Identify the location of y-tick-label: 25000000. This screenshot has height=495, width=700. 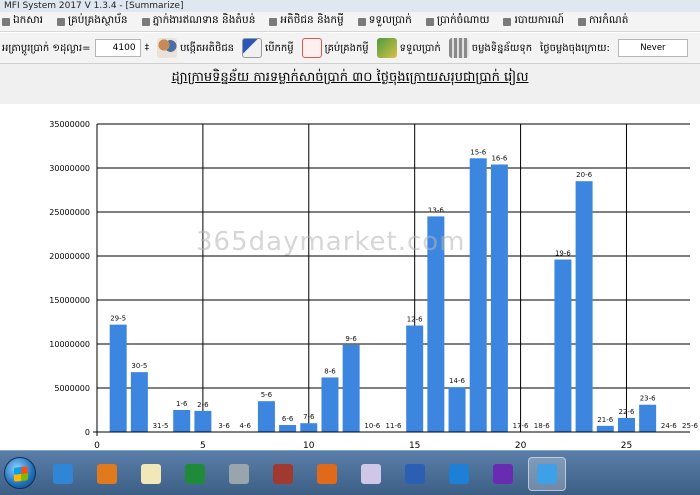
(69, 212).